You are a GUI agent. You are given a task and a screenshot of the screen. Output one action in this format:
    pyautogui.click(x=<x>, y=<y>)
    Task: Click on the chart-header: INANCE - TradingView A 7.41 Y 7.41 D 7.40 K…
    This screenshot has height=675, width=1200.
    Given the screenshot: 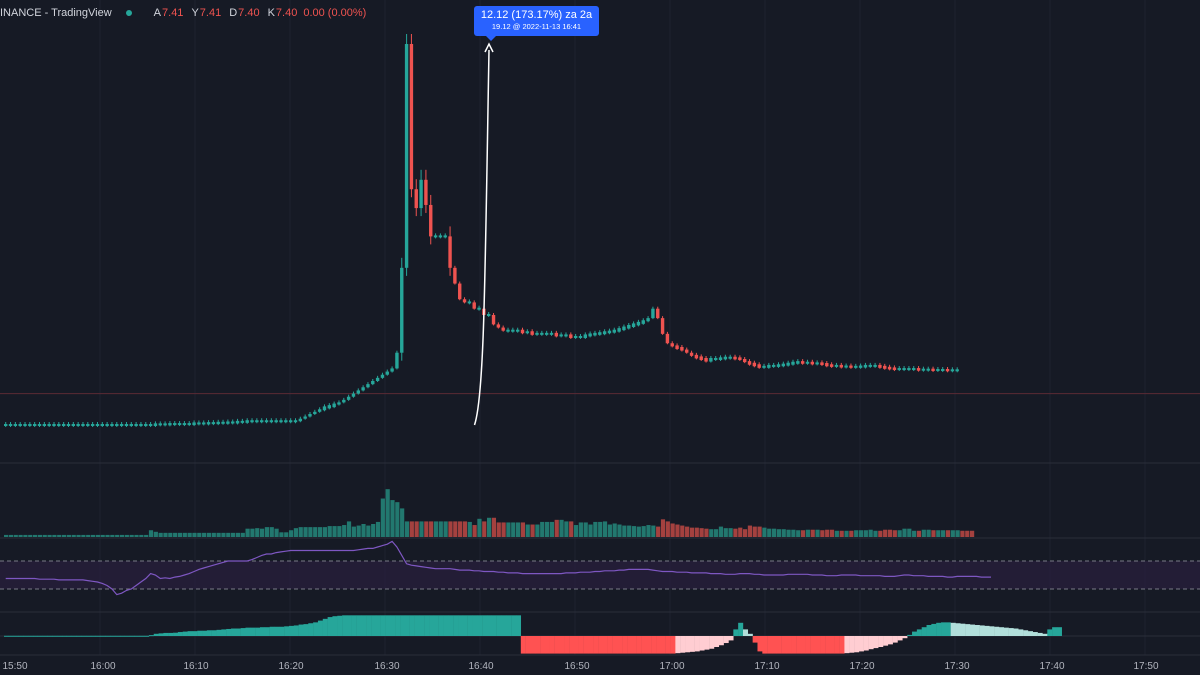 What is the action you would take?
    pyautogui.click(x=183, y=13)
    